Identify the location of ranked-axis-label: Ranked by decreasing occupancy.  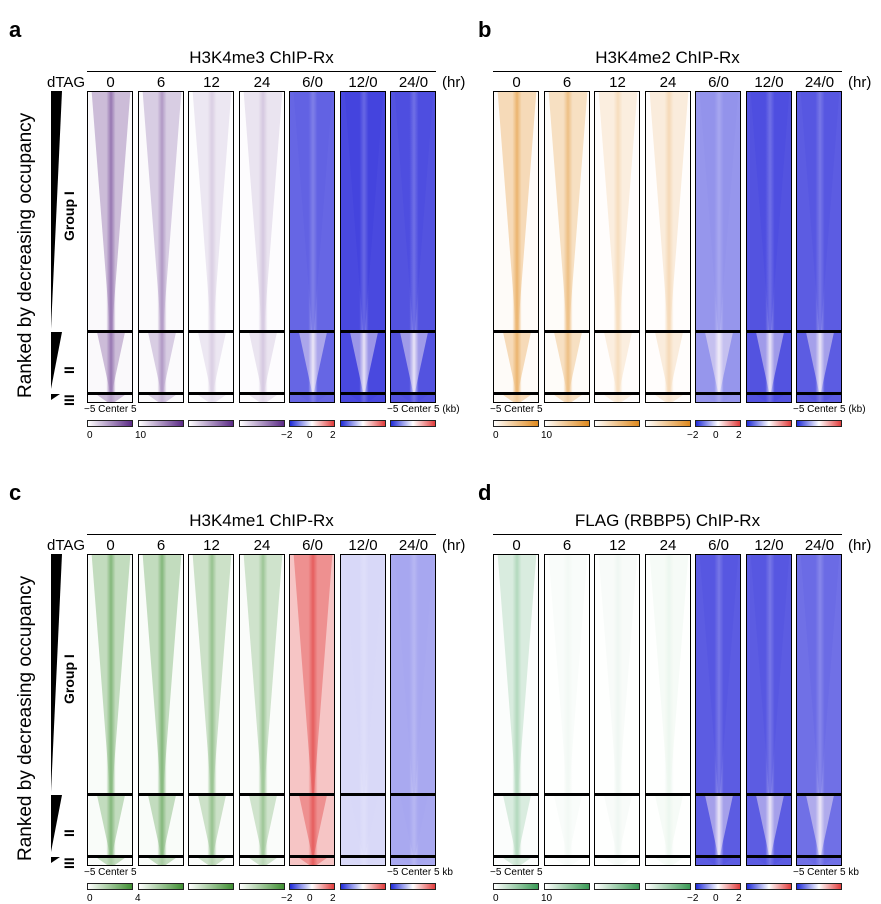
(25, 255).